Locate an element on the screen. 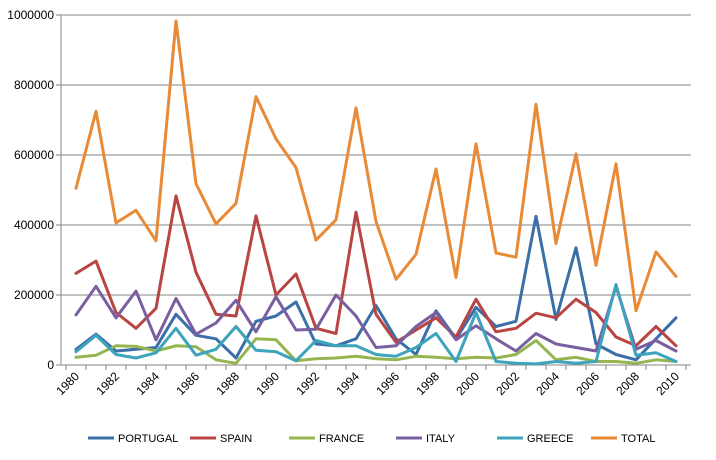 This screenshot has width=716, height=460. legend-label: FRANCE is located at coordinates (341, 439).